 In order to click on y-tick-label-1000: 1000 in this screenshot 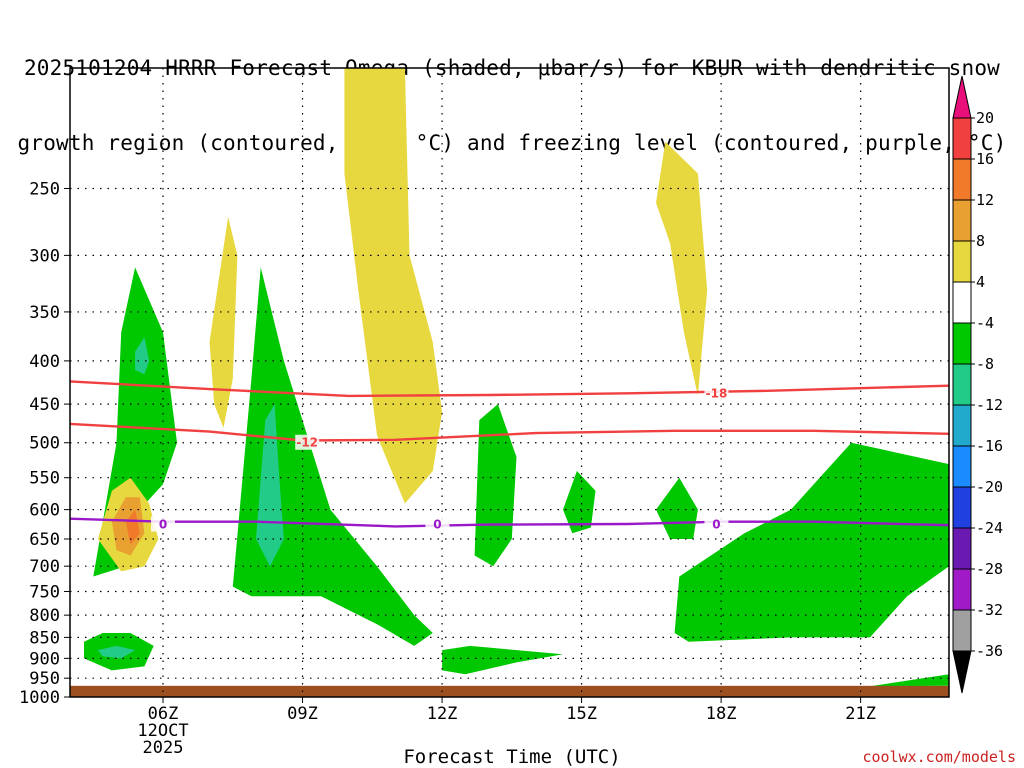, I will do `click(39, 698)`.